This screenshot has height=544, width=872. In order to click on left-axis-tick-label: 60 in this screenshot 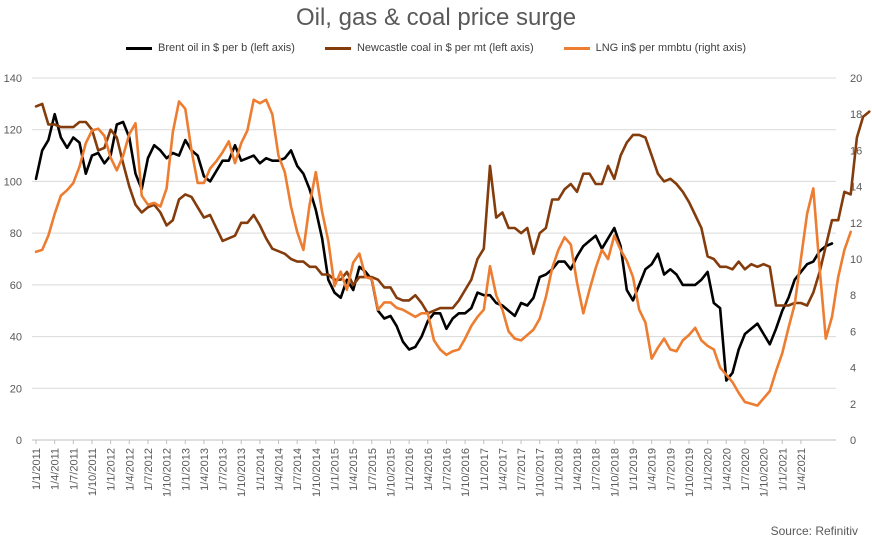, I will do `click(16, 286)`.